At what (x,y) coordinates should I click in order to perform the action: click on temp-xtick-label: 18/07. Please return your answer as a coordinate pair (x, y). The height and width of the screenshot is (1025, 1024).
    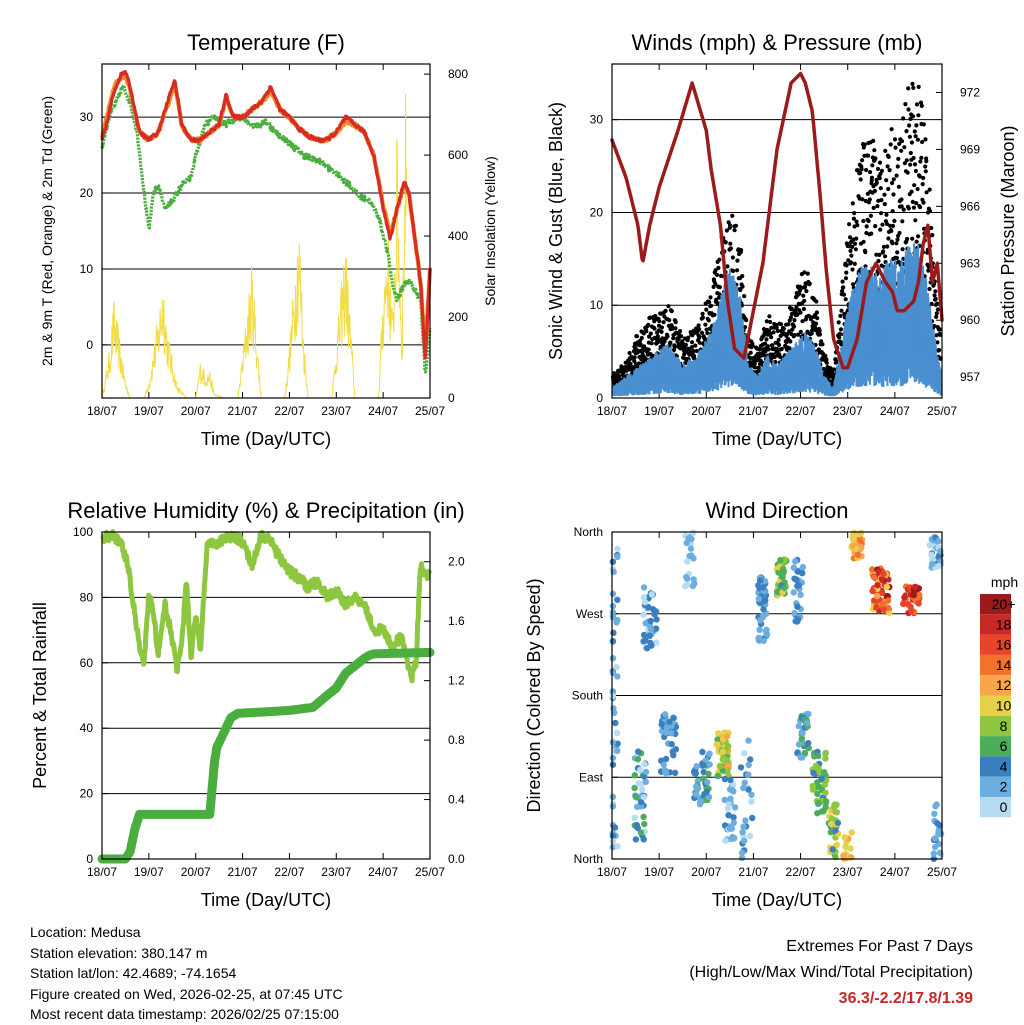
    Looking at the image, I should click on (102, 411).